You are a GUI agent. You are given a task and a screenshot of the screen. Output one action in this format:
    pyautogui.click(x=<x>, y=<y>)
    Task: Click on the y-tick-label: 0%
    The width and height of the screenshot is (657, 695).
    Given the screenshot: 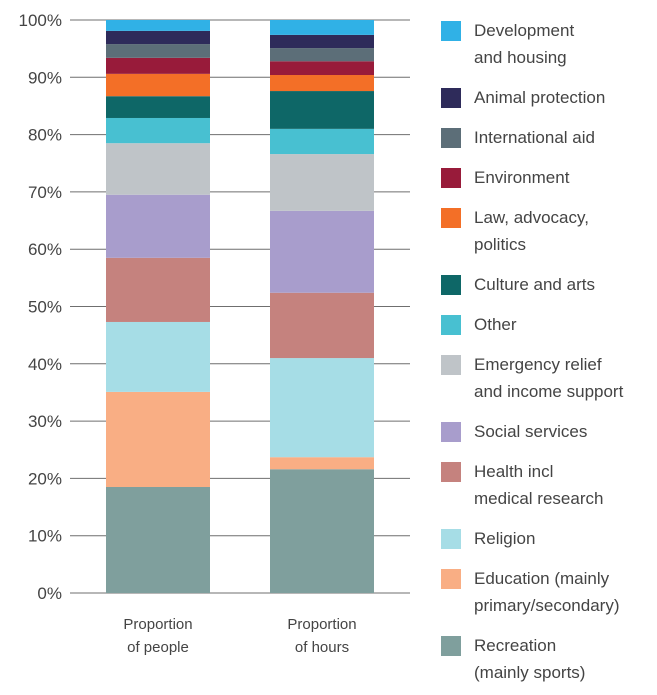 What is the action you would take?
    pyautogui.click(x=49, y=593)
    